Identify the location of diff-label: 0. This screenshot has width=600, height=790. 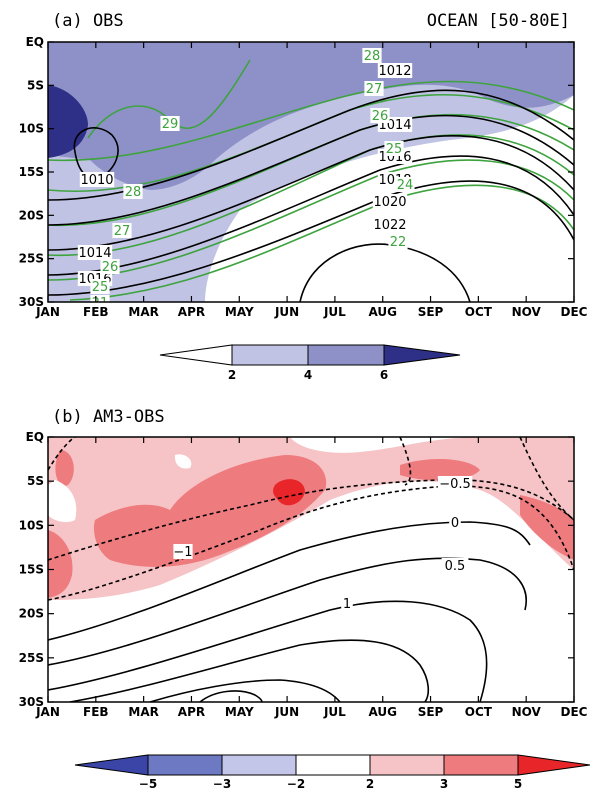
(455, 523).